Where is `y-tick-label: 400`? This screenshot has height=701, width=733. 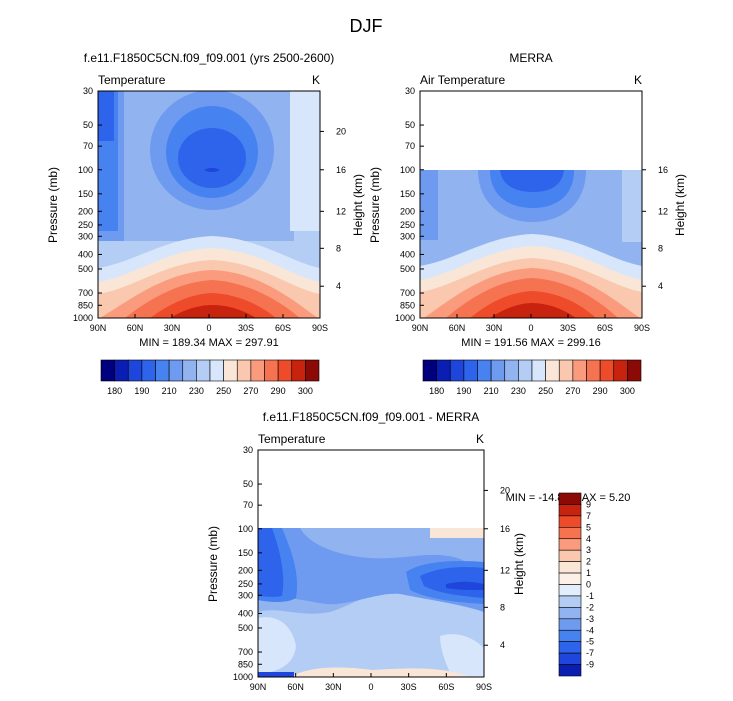 y-tick-label: 400 is located at coordinates (85, 254).